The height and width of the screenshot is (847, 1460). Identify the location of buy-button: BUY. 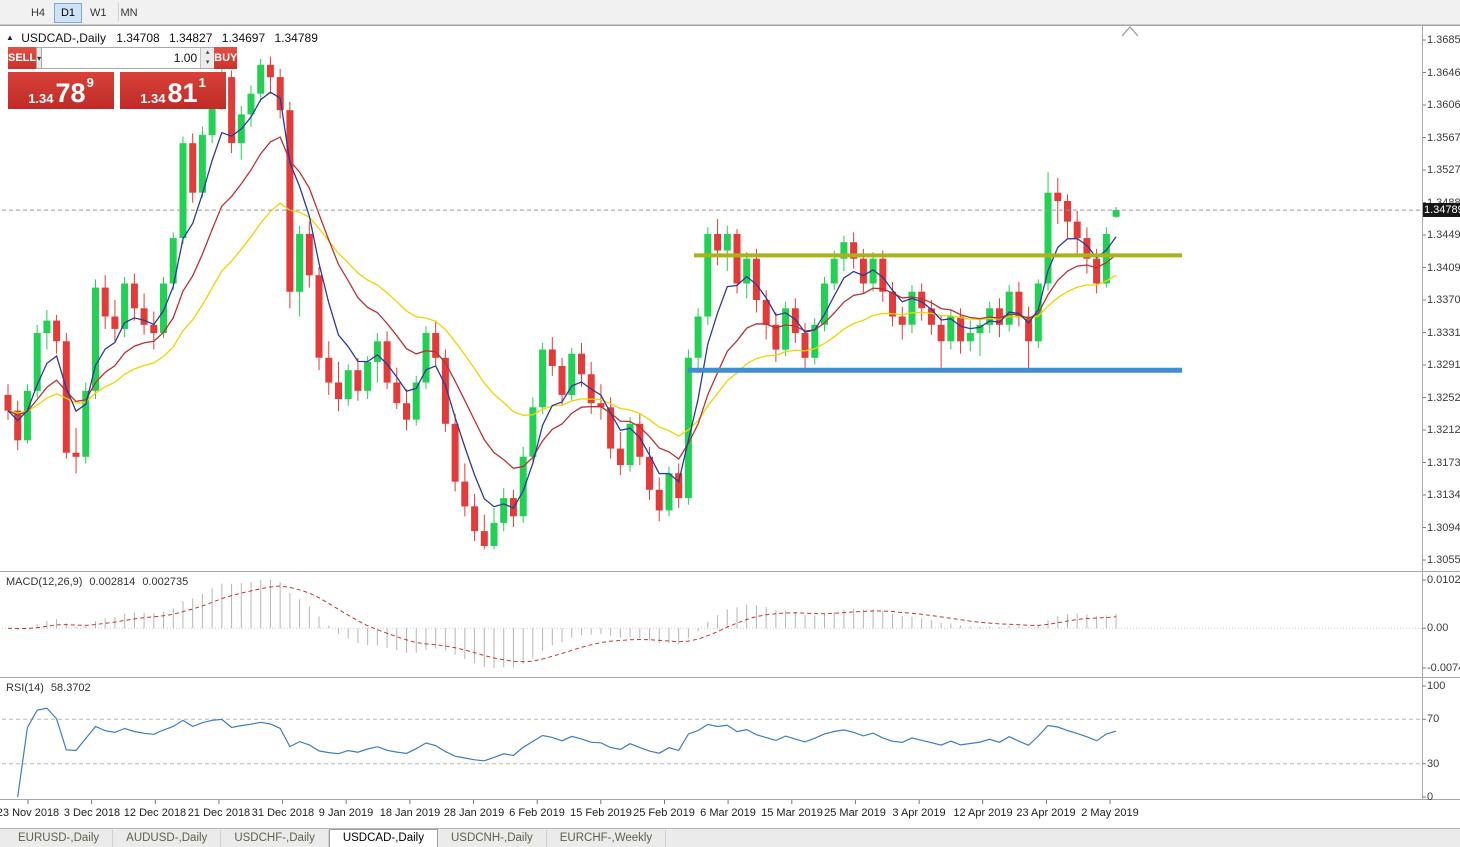
(226, 58).